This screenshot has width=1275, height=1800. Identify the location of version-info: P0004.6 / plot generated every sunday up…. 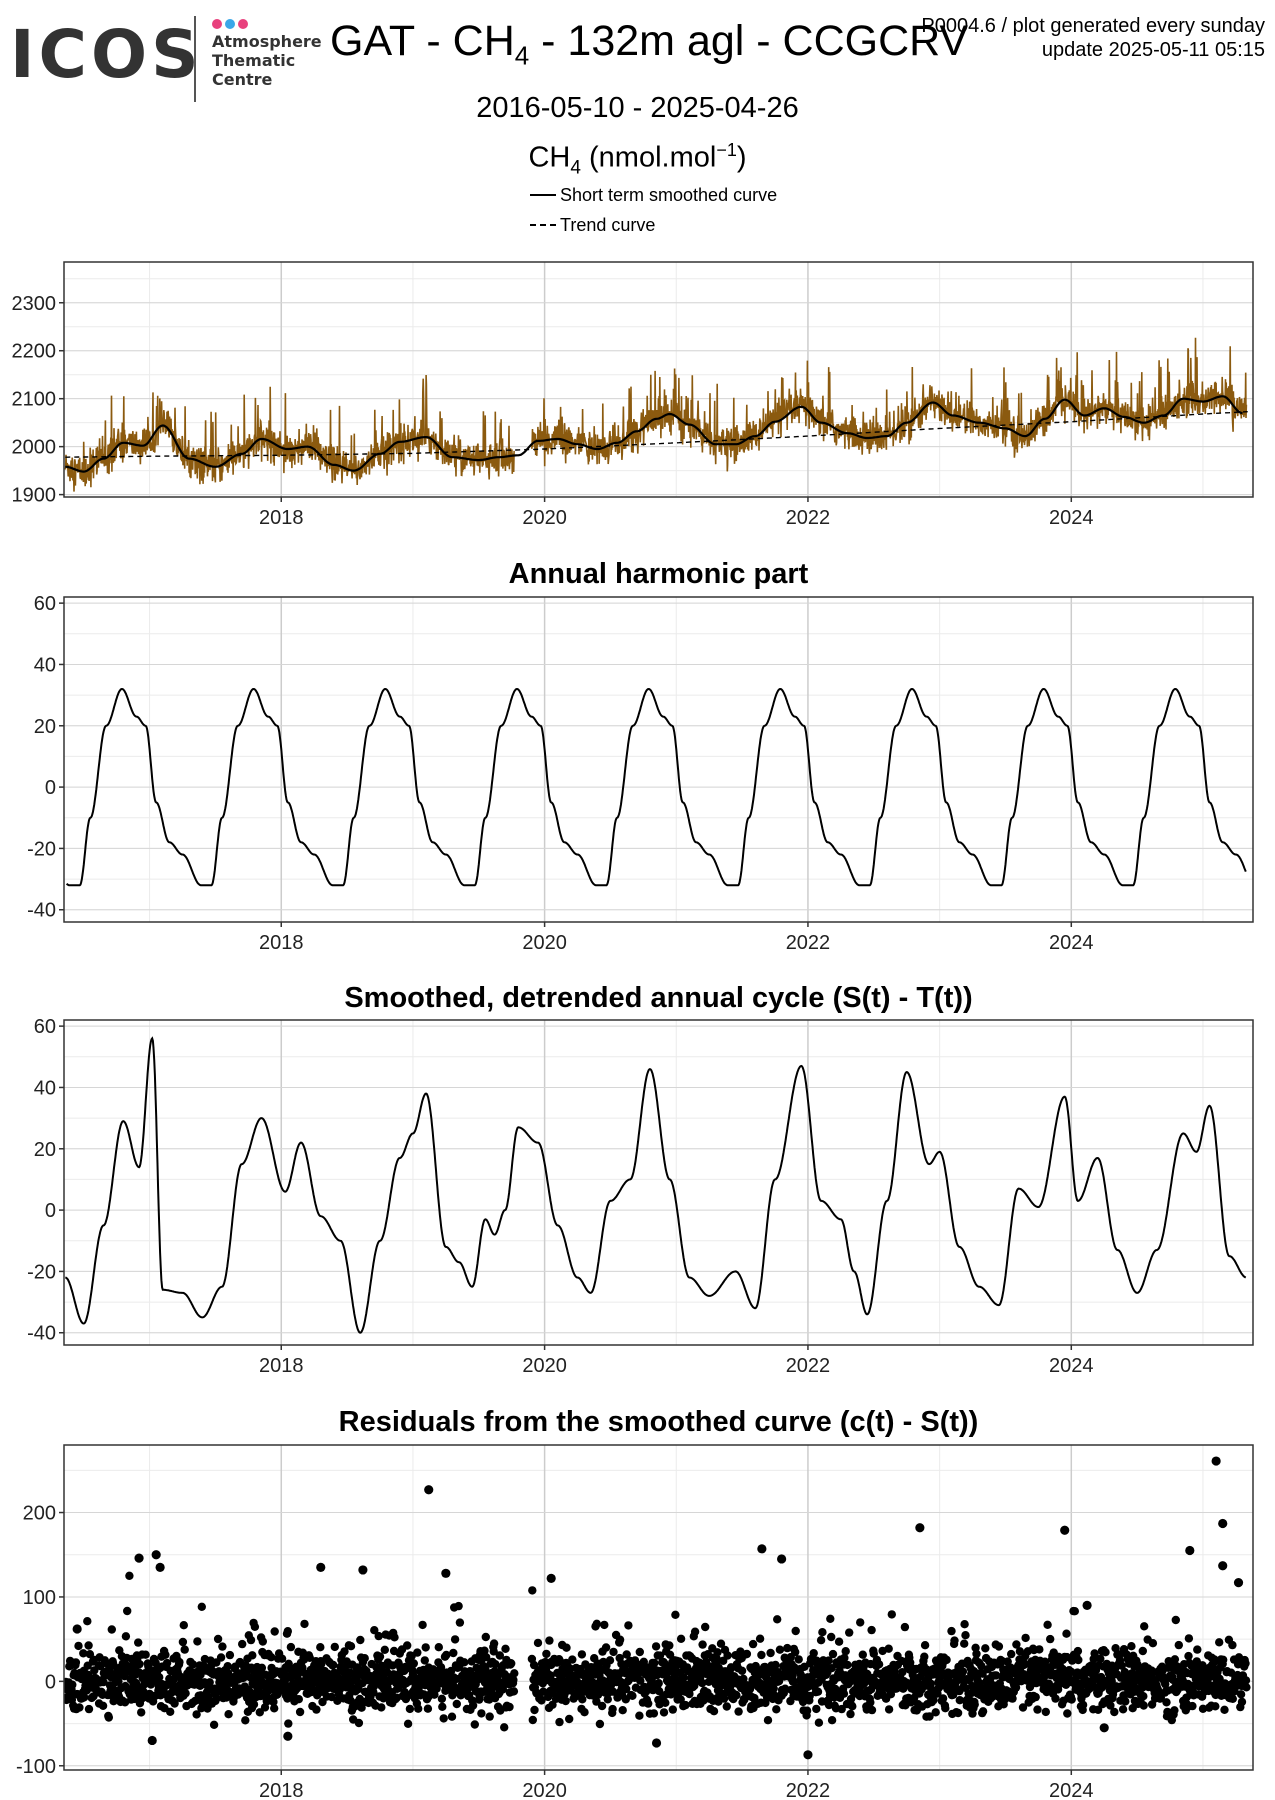
(1093, 38).